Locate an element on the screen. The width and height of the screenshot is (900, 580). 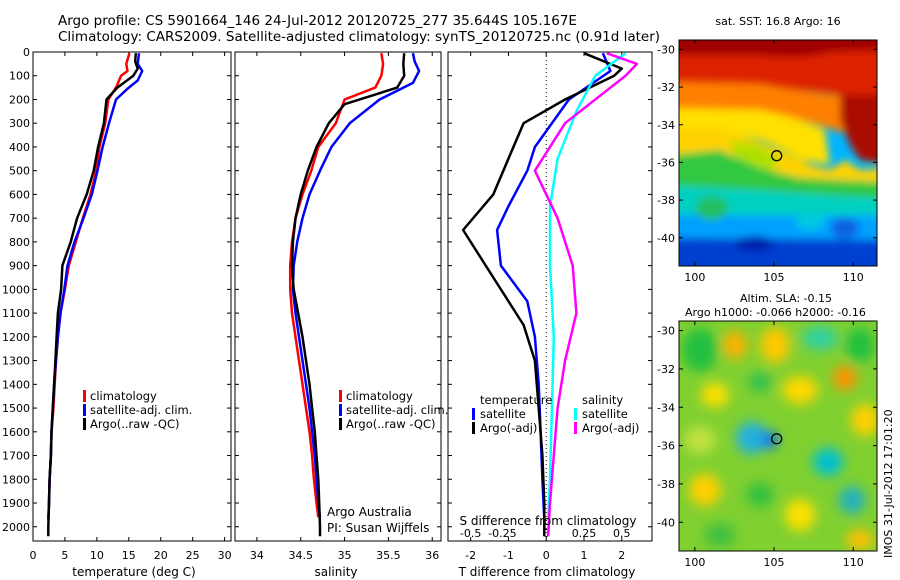
depth-tick-label: 1100 is located at coordinates (16, 313).